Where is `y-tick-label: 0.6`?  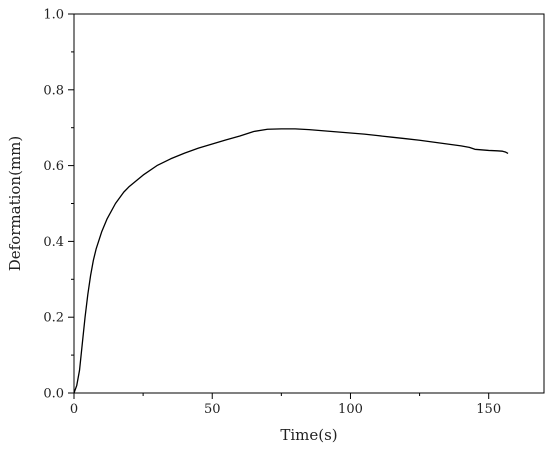 y-tick-label: 0.6 is located at coordinates (53, 166).